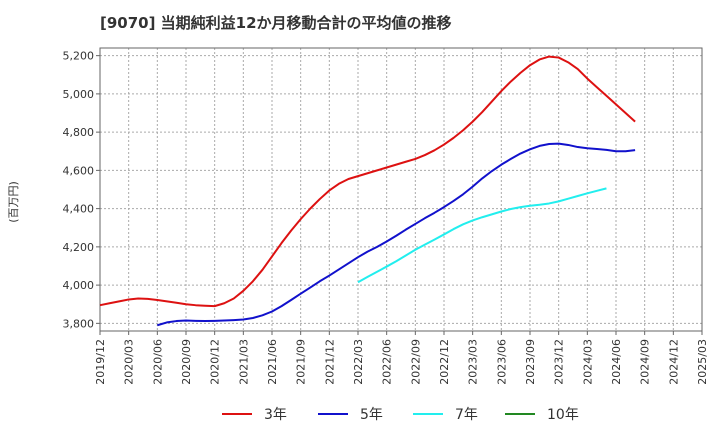  Describe the element at coordinates (358, 362) in the screenshot. I see `x-tick-label: 2022/03` at that location.